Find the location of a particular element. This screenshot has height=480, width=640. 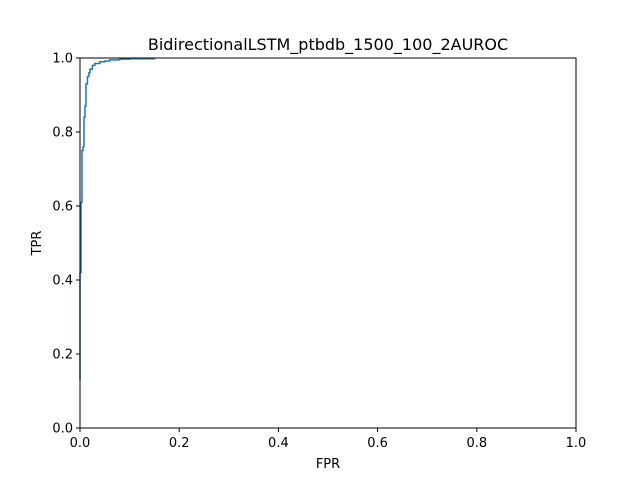

x-axis-ticks: 0.0 0.2 0.4 0.6 0.8 1.0 is located at coordinates (328, 439).